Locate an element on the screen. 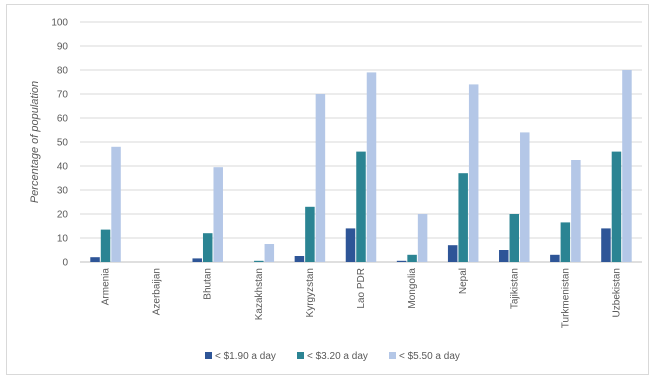 This screenshot has height=379, width=655. legend-label-2: < $3.20 a day is located at coordinates (337, 356).